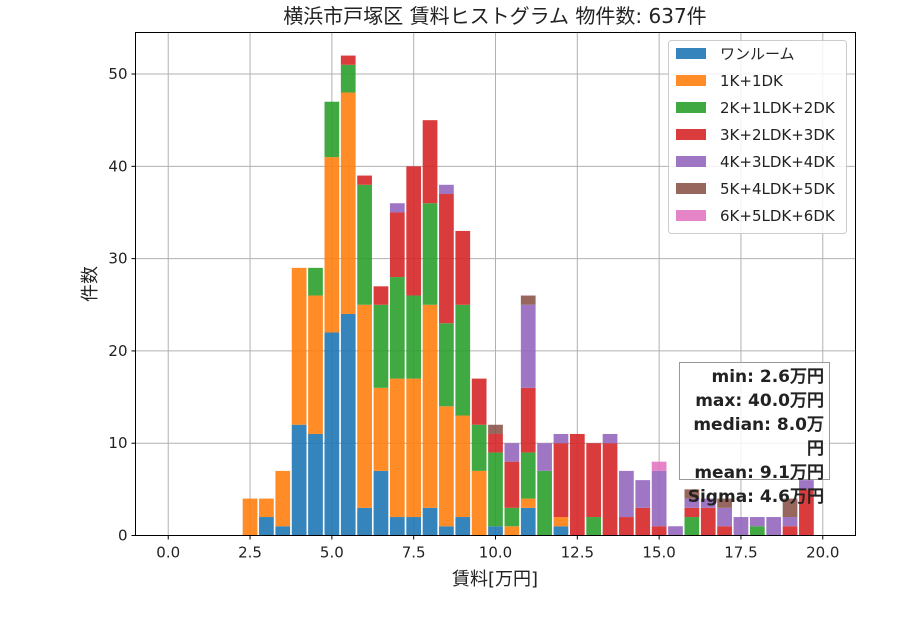 This screenshot has width=900, height=630. I want to click on stat-mean: mean: 9.1万円, so click(759, 473).